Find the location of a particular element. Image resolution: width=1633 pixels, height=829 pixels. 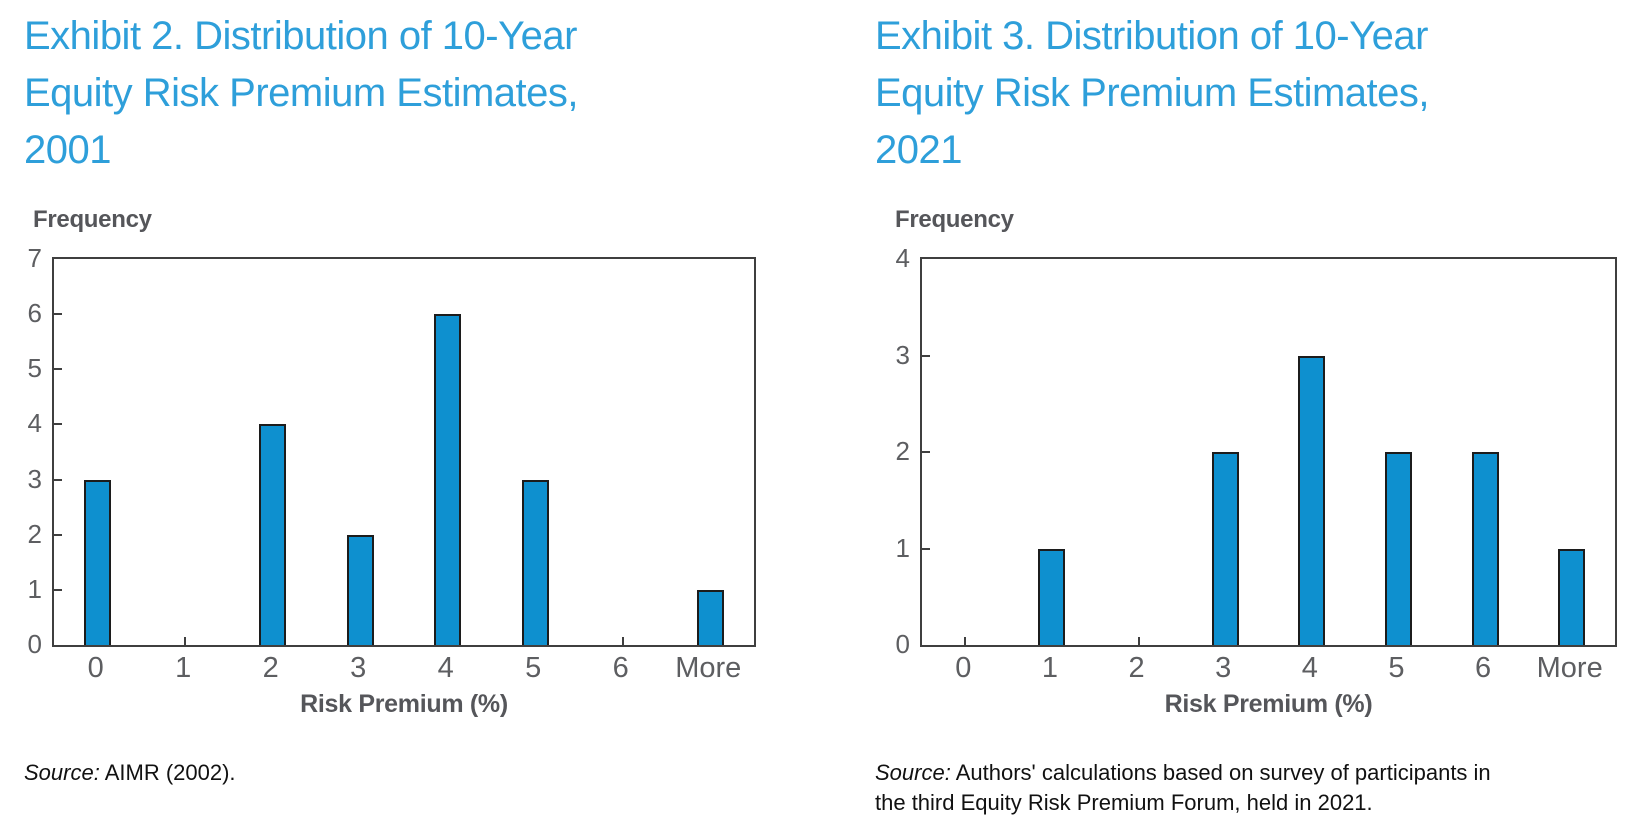

y-tick-label-5: 5 is located at coordinates (34, 368).